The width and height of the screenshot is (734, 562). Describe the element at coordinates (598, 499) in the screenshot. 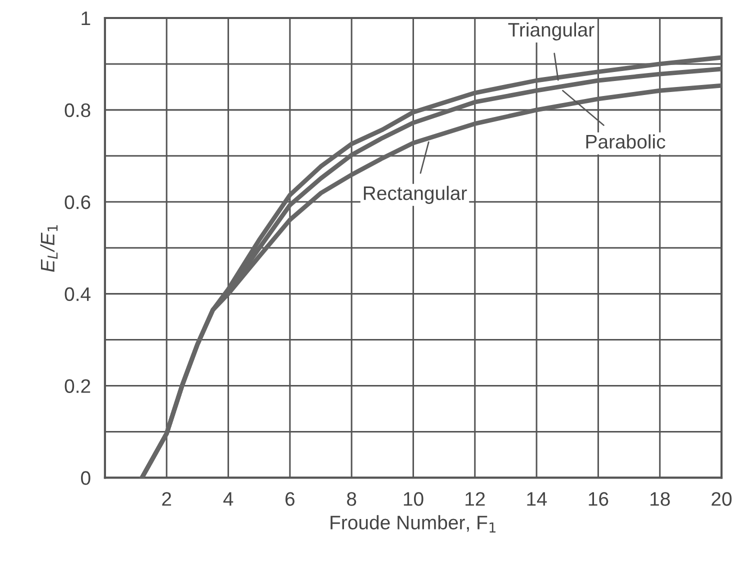

I see `x-tick-label: 16` at that location.